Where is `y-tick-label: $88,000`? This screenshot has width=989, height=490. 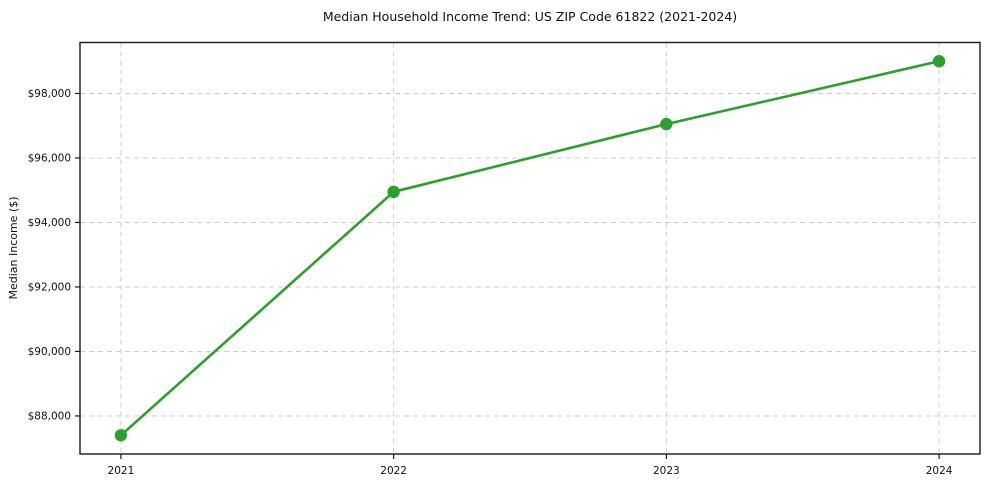
y-tick-label: $88,000 is located at coordinates (49, 417).